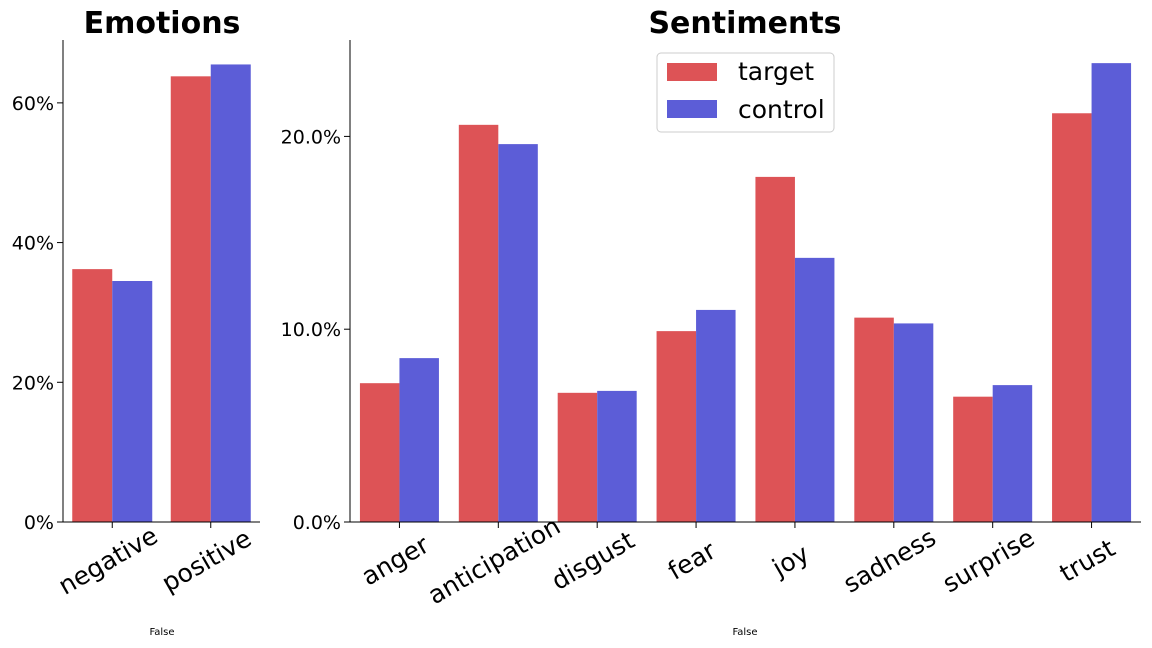 The height and width of the screenshot is (648, 1152). What do you see at coordinates (395, 561) in the screenshot?
I see `sentiments-xtick-label-anger: anger` at bounding box center [395, 561].